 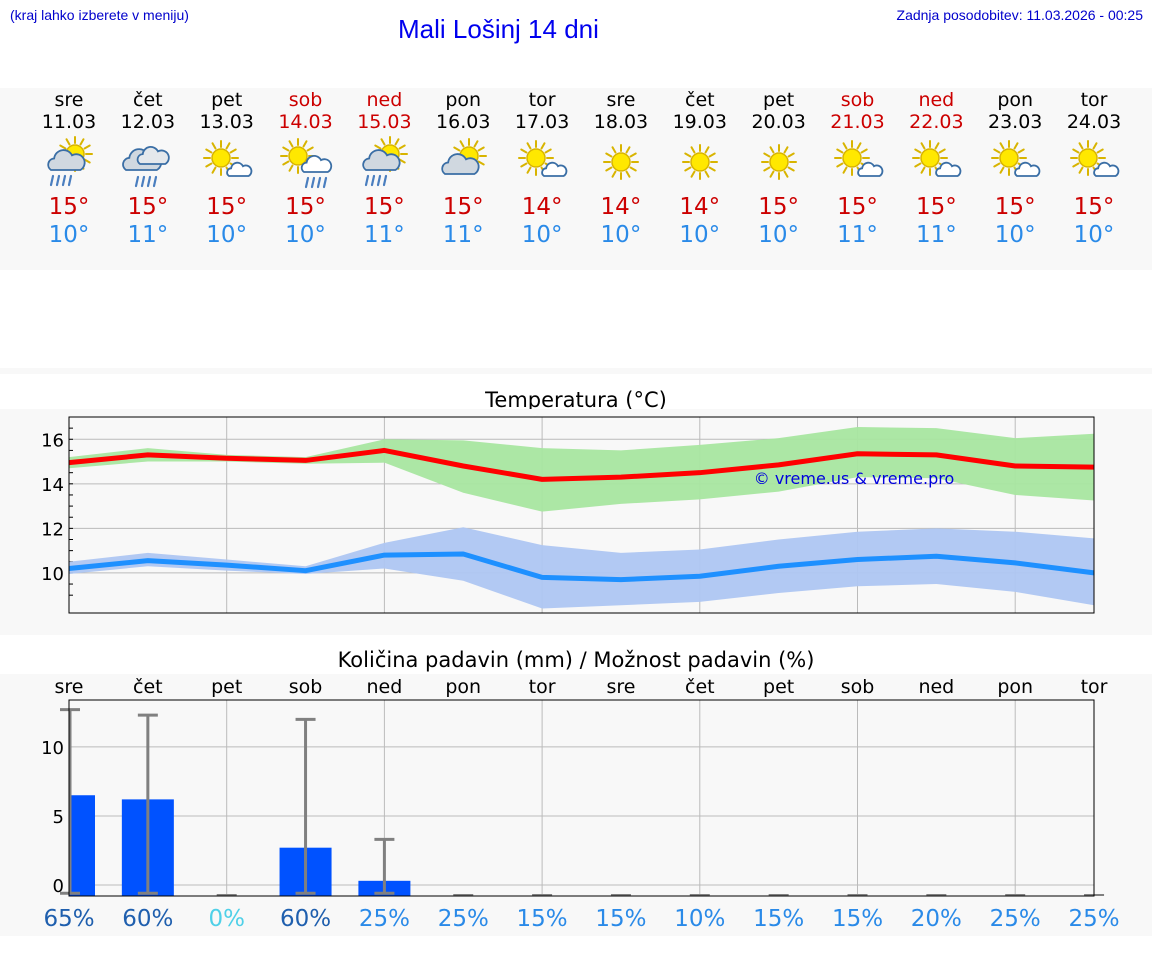 What do you see at coordinates (857, 122) in the screenshot?
I see `day-date: 21.03` at bounding box center [857, 122].